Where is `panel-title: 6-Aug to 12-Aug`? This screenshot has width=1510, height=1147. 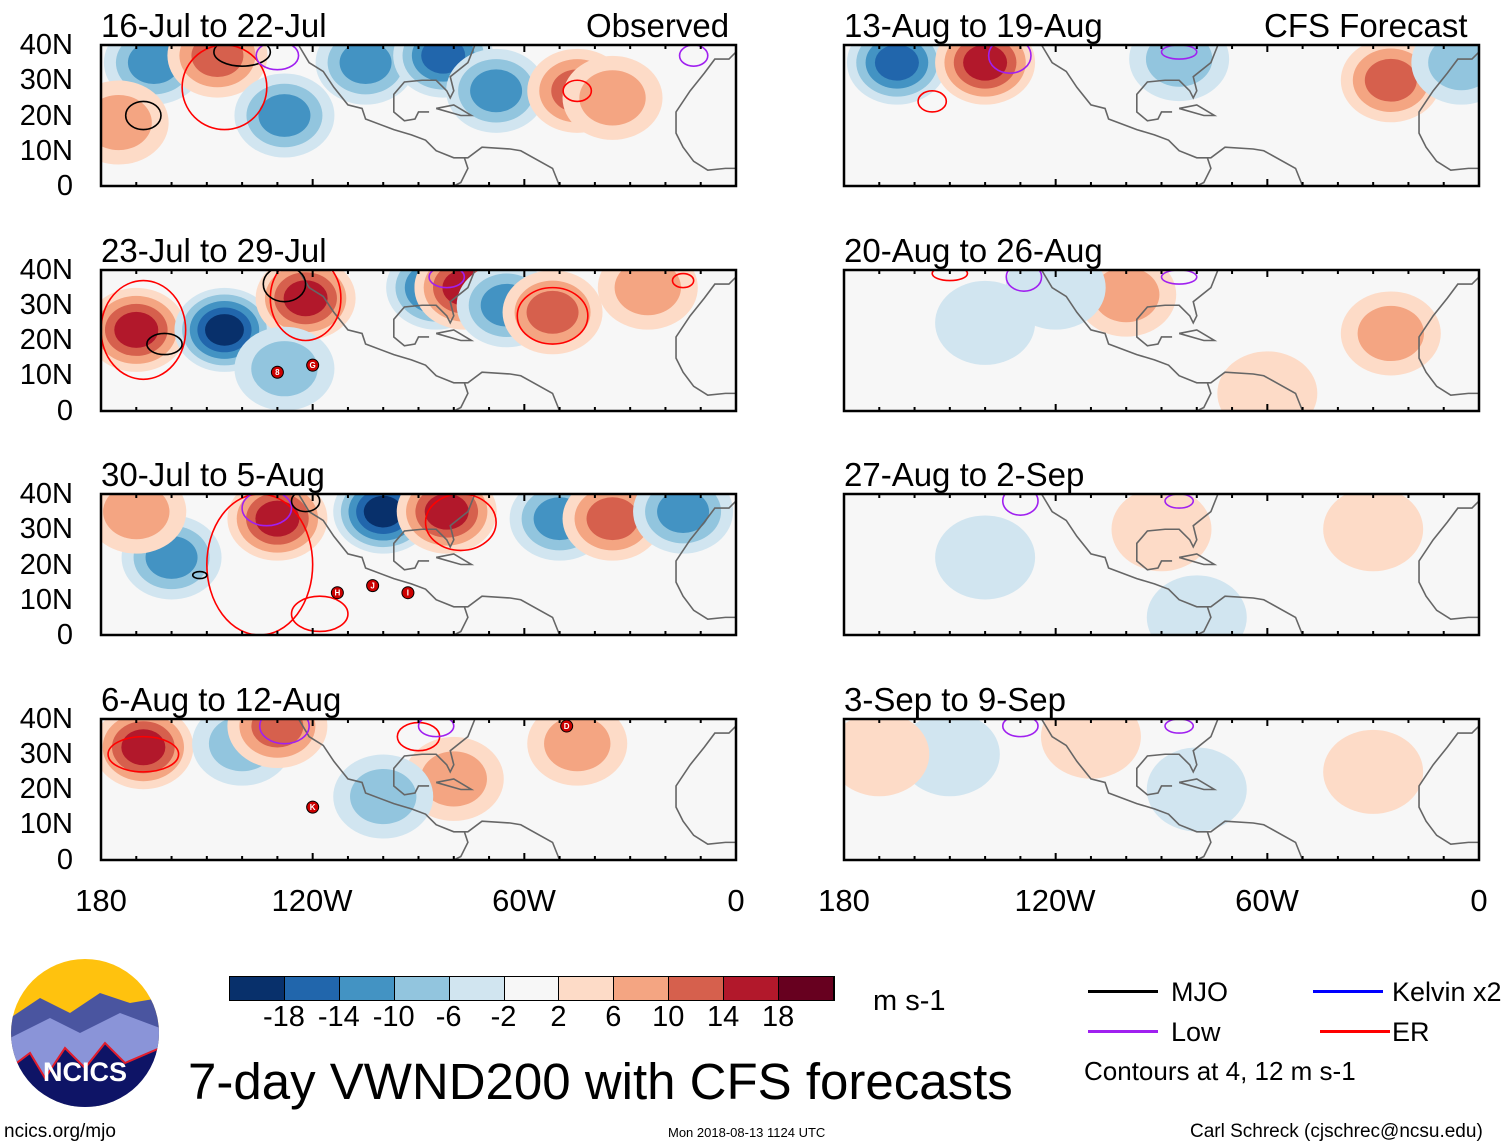 panel-title: 6-Aug to 12-Aug is located at coordinates (221, 699).